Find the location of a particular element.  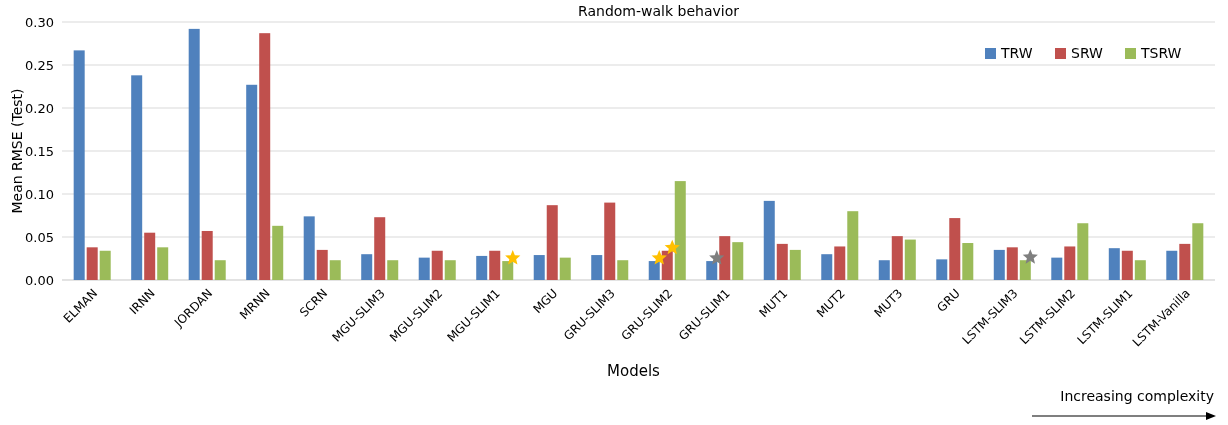

y-tick-label: 0.10 is located at coordinates (39, 194).